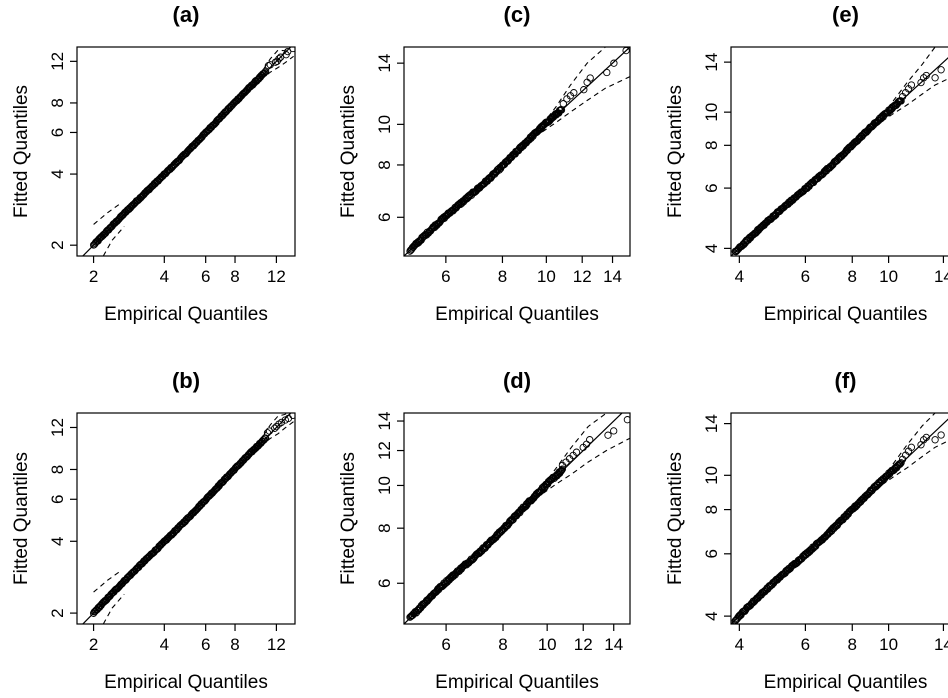  Describe the element at coordinates (846, 380) in the screenshot. I see `panel-title: (f)` at that location.